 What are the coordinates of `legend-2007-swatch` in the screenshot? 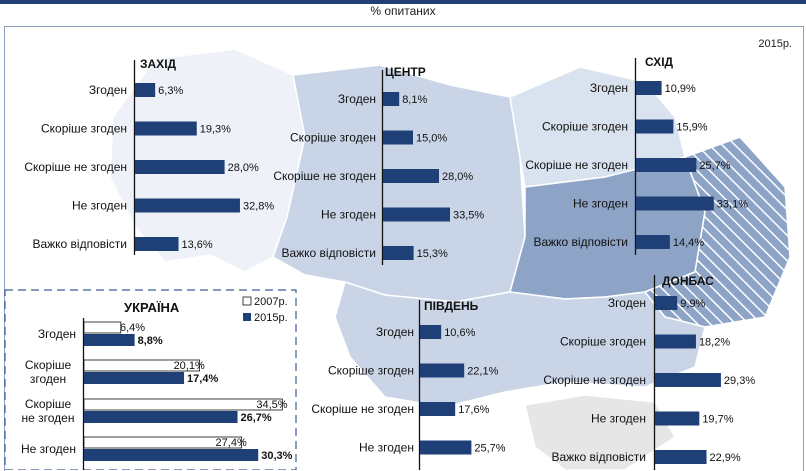 It's located at (247, 301).